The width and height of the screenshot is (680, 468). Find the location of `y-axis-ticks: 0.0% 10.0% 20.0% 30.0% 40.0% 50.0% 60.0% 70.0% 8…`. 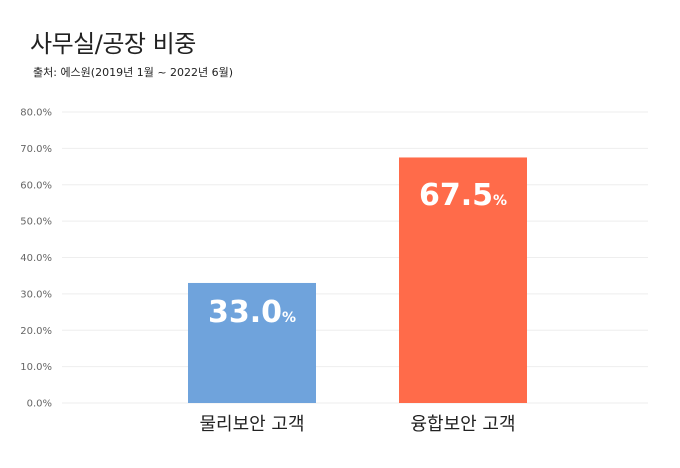

y-axis-ticks: 0.0% 10.0% 20.0% 30.0% 40.0% 50.0% 60.0% 70.0% 8… is located at coordinates (36, 259).